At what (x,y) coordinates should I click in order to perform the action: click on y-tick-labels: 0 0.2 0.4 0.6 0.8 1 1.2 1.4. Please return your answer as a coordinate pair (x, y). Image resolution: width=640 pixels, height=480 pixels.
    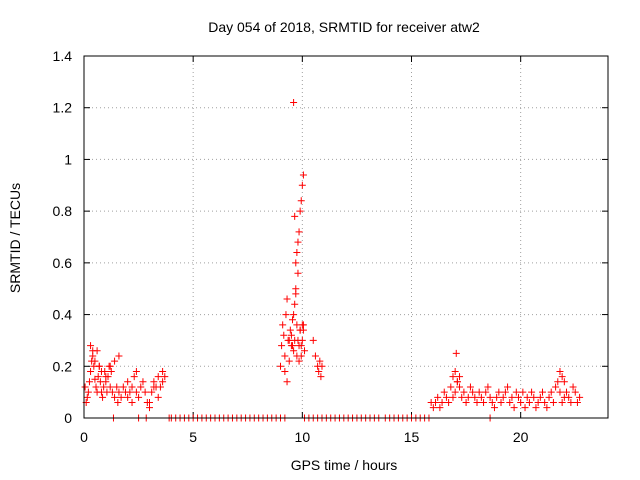
    Looking at the image, I should click on (63, 237).